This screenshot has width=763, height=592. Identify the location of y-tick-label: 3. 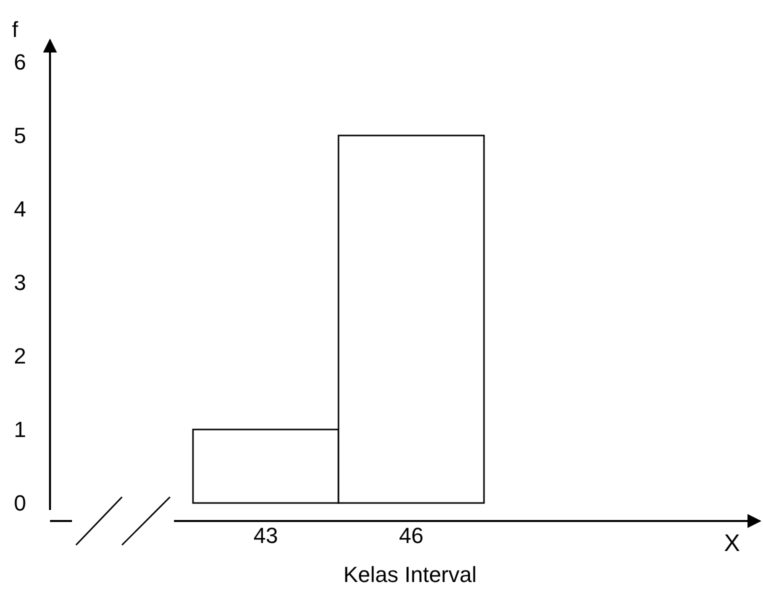
(20, 282).